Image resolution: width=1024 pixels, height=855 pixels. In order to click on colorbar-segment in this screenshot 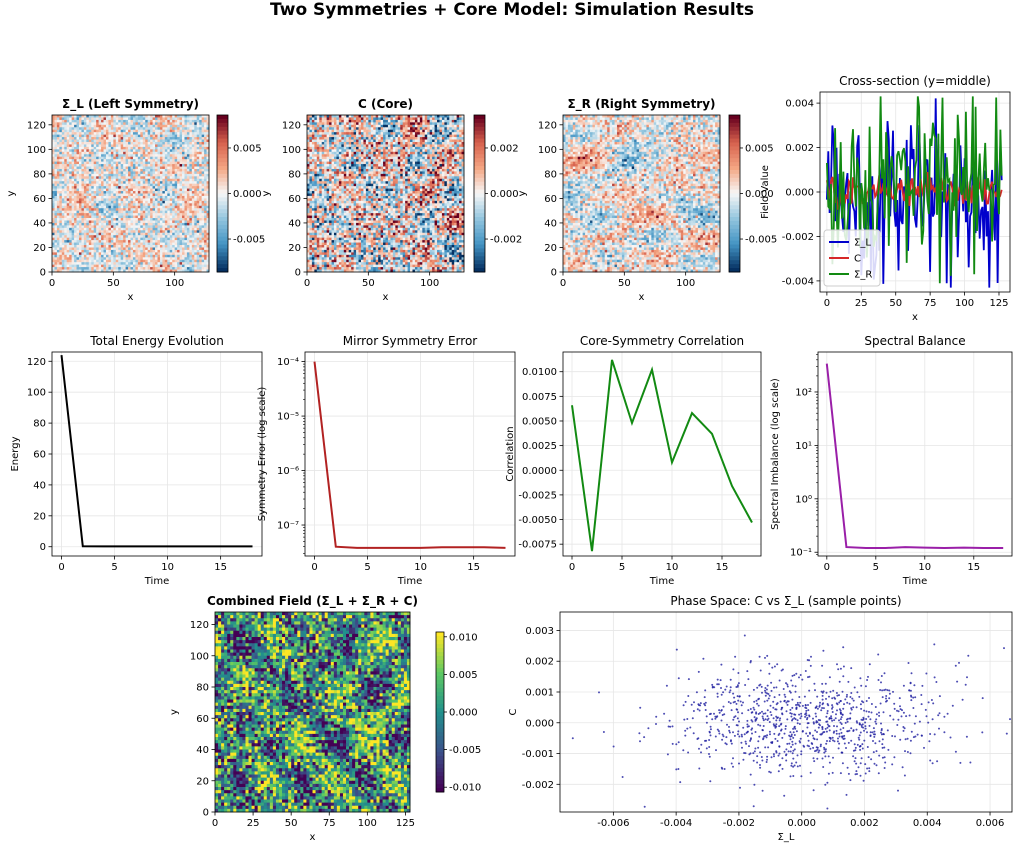, I will do `click(222, 270)`.